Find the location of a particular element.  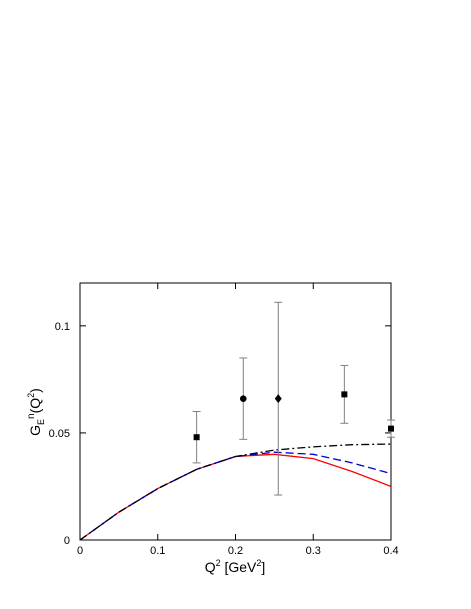

x-tick-label: 0.1 is located at coordinates (157, 551).